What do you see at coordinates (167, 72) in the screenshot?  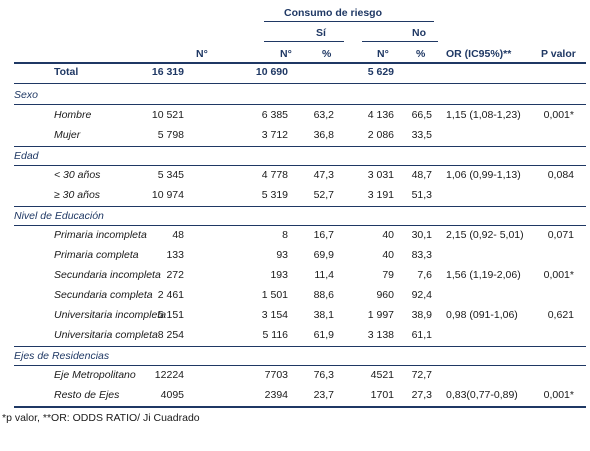 I see `total-n: 16 319` at bounding box center [167, 72].